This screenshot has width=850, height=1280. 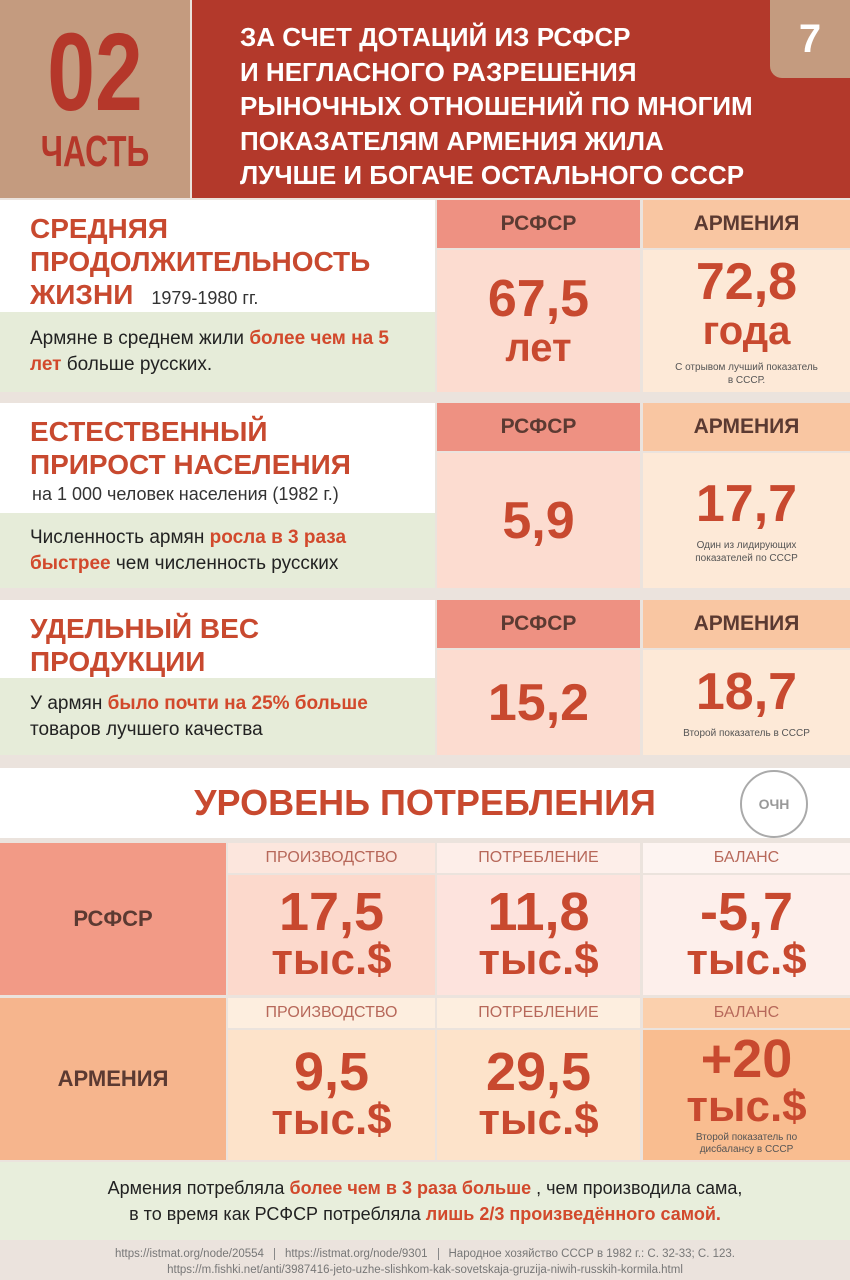 I want to click on title-line: ЖИЗНИ 1979-1980 гг., so click(x=228, y=296).